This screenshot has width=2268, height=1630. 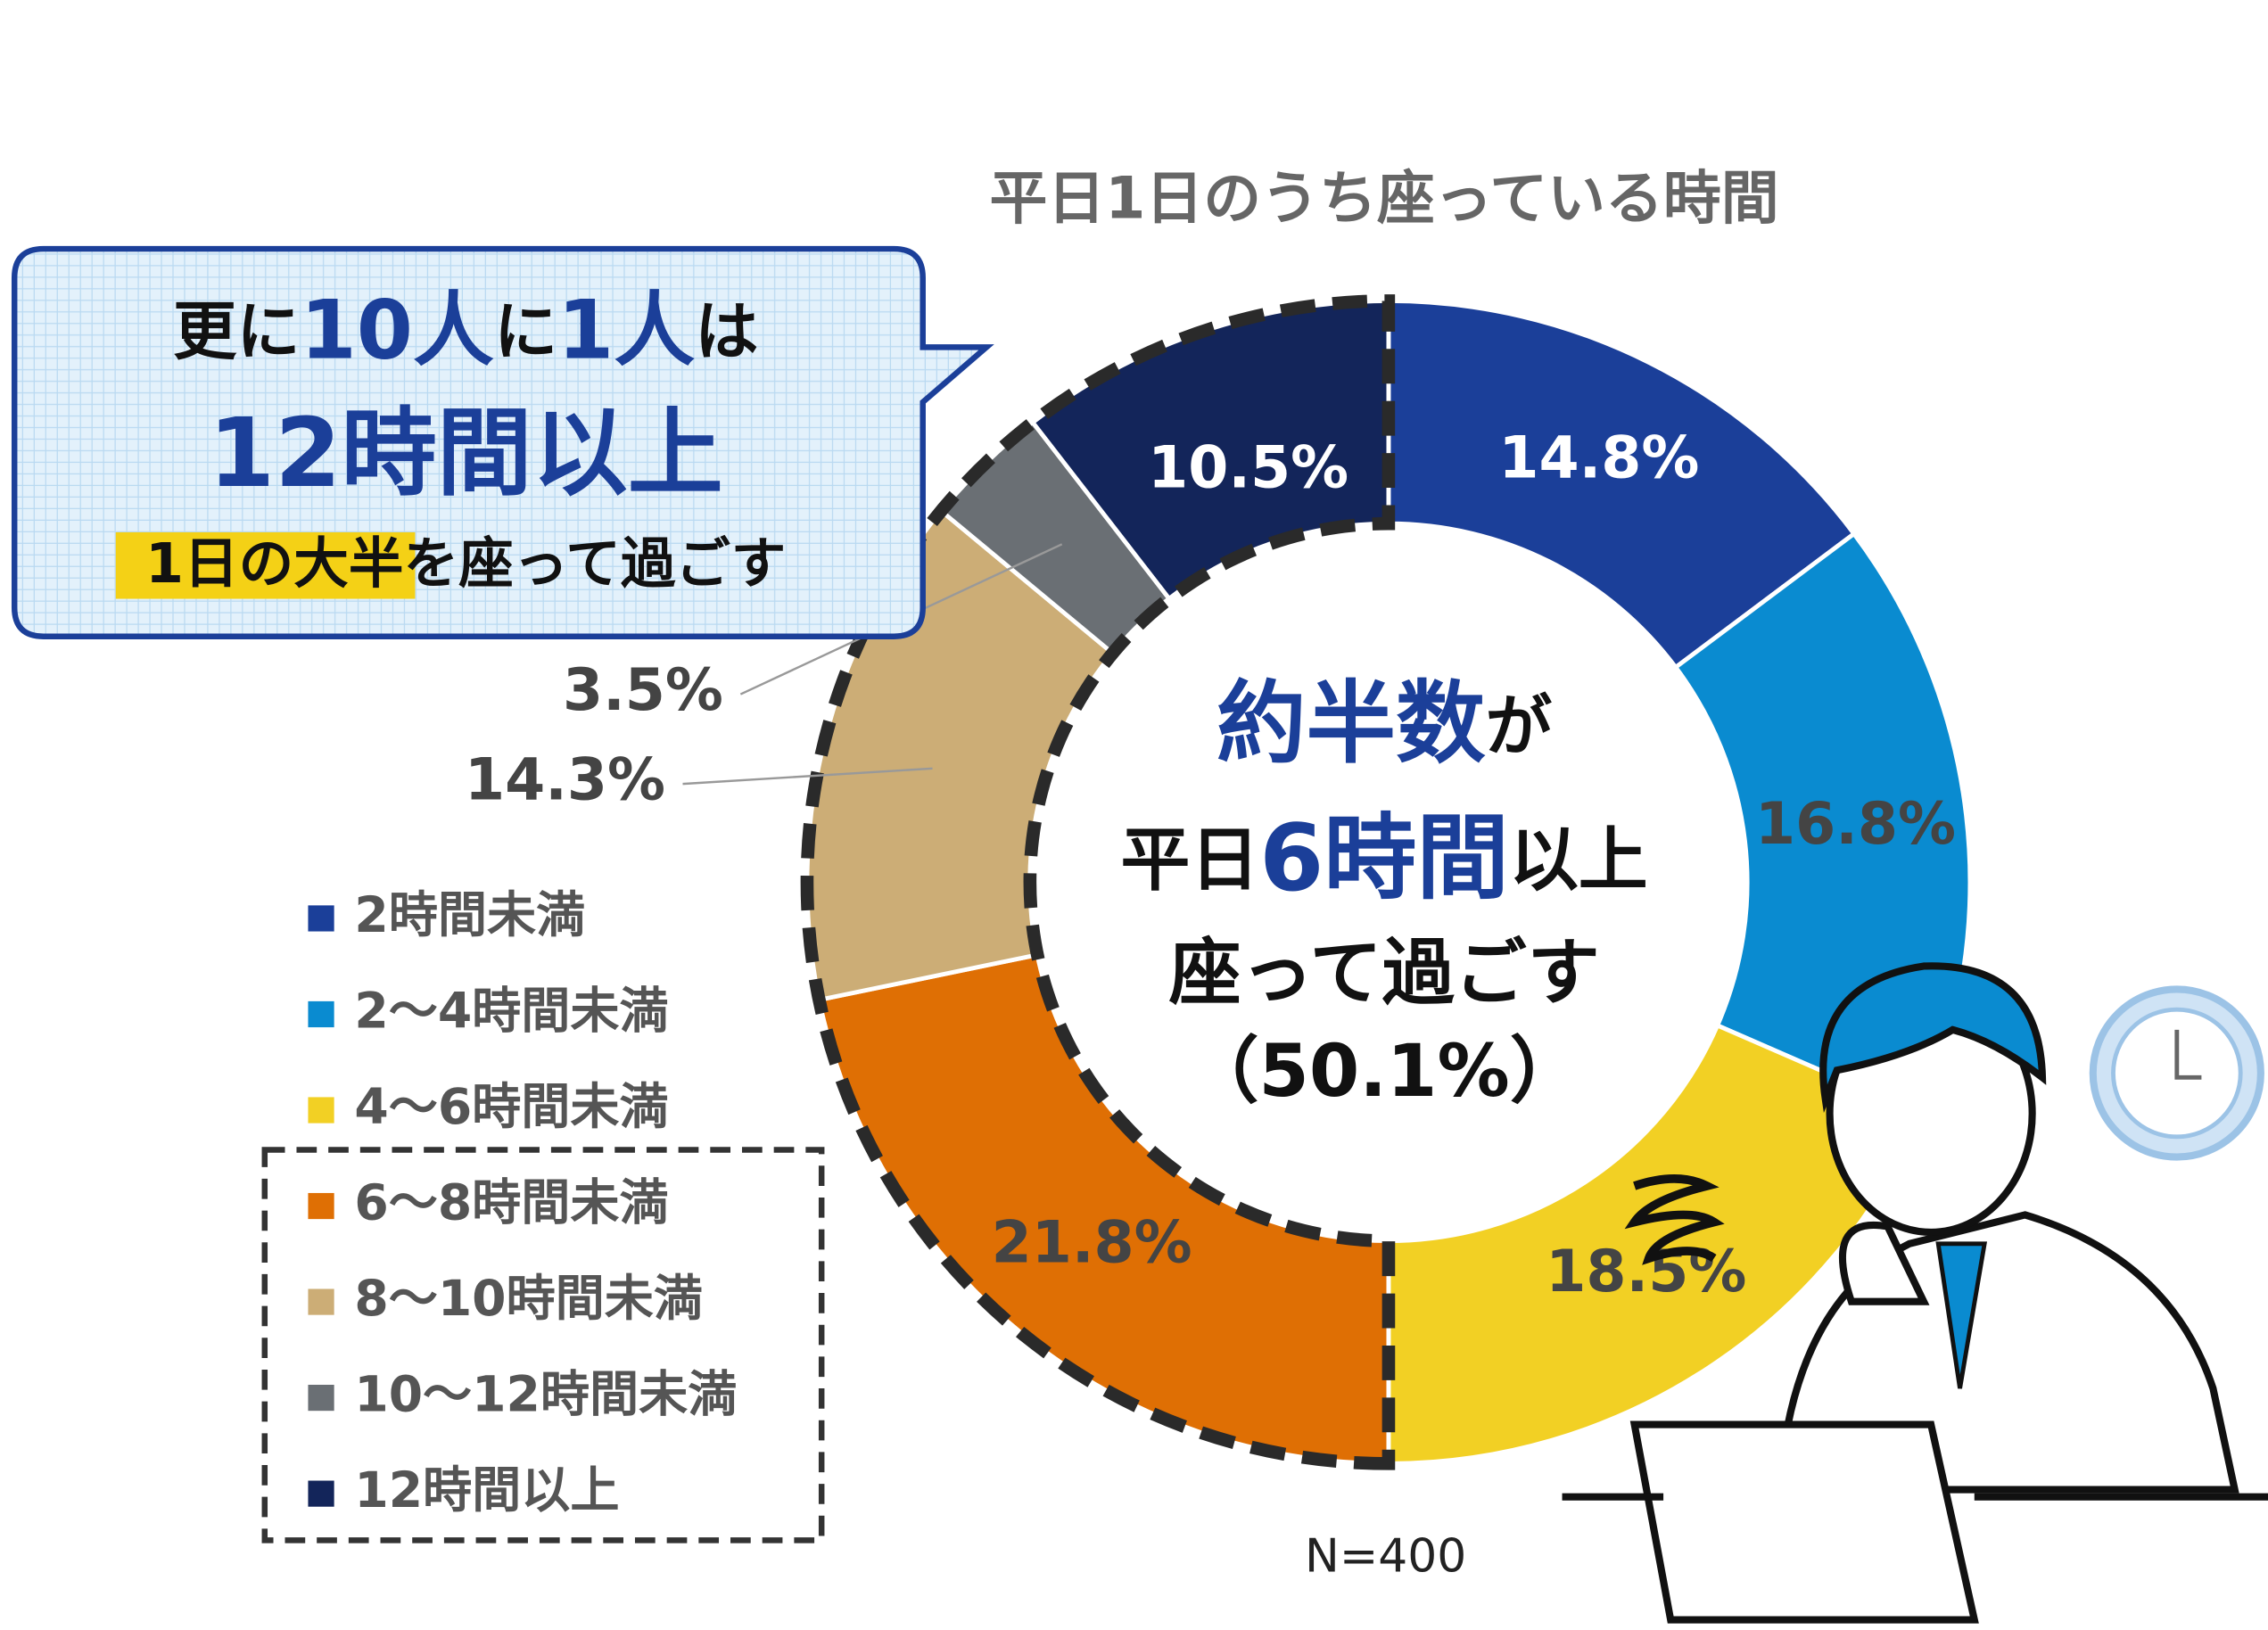 I want to click on leader-line, so click(x=807, y=776).